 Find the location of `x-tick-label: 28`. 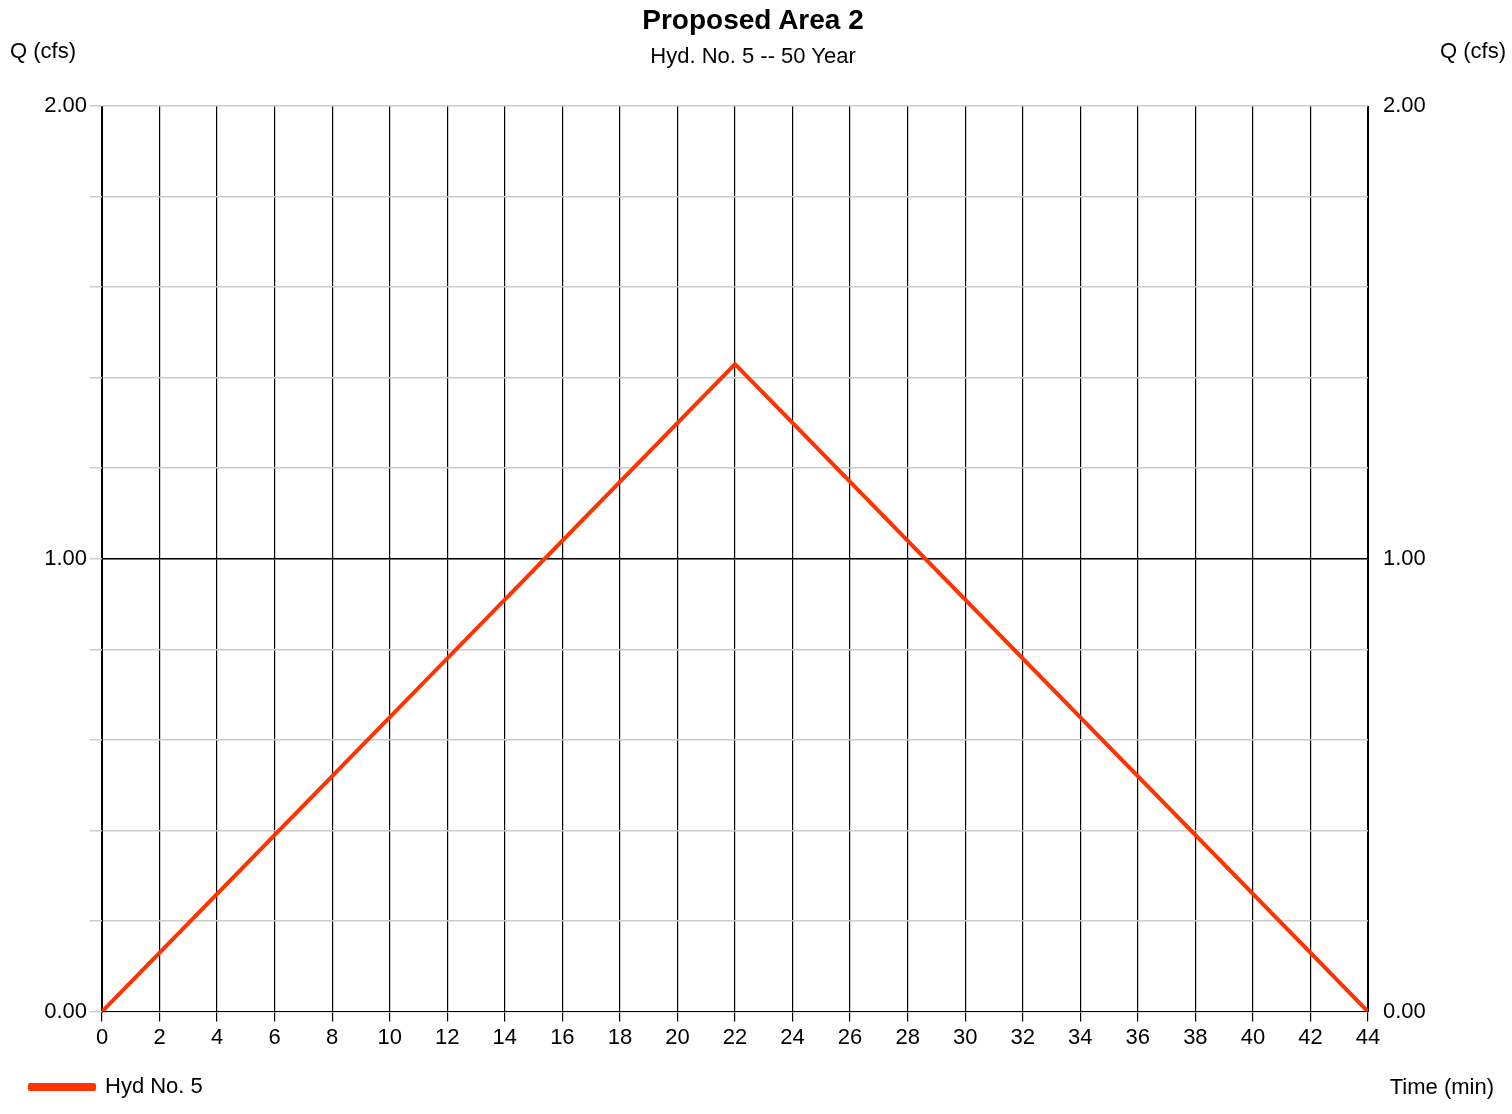

x-tick-label: 28 is located at coordinates (907, 1036).